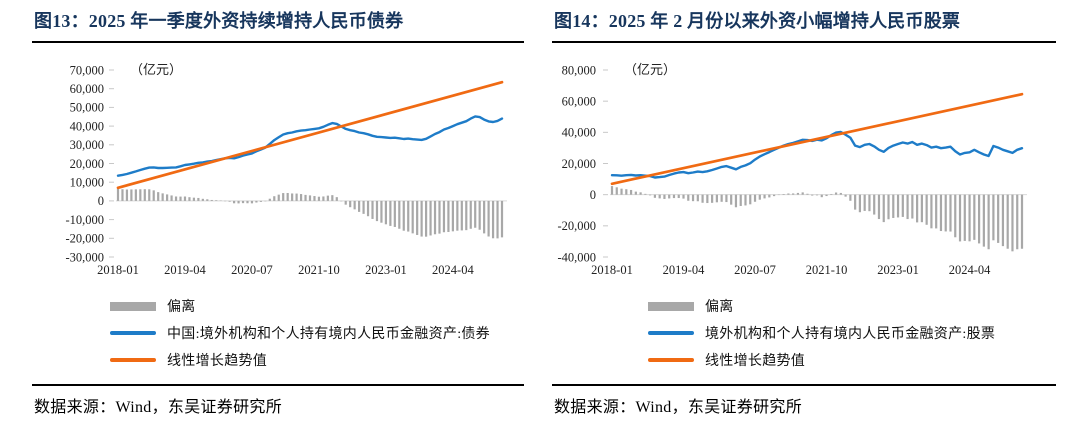  Describe the element at coordinates (804, 41) in the screenshot. I see `figure-14-title-rule` at that location.